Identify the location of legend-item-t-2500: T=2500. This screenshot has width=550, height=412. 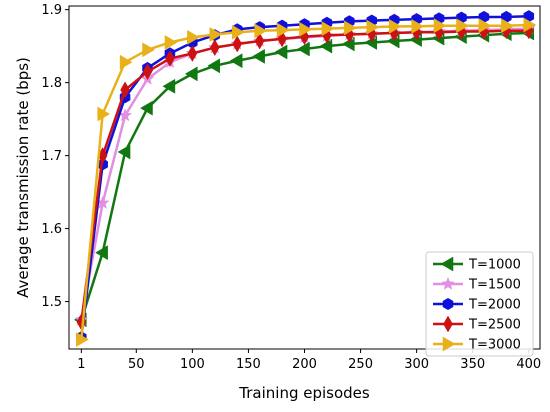
(477, 324).